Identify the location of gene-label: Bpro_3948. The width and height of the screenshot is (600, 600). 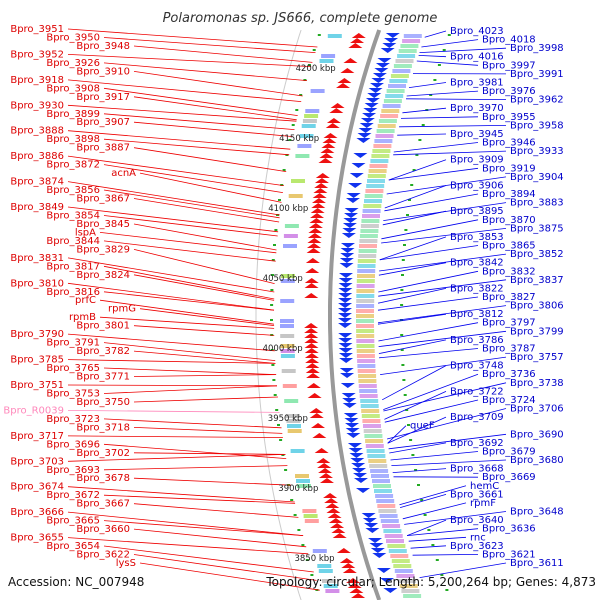
(103, 46).